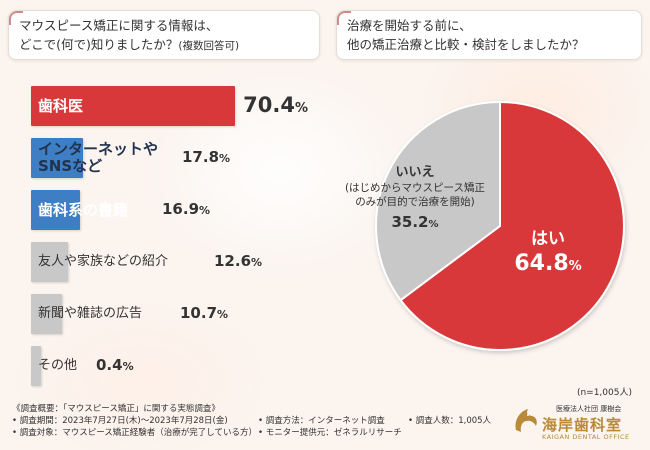 The width and height of the screenshot is (650, 450). Describe the element at coordinates (582, 425) in the screenshot. I see `logo-name: 海岸歯科室` at that location.